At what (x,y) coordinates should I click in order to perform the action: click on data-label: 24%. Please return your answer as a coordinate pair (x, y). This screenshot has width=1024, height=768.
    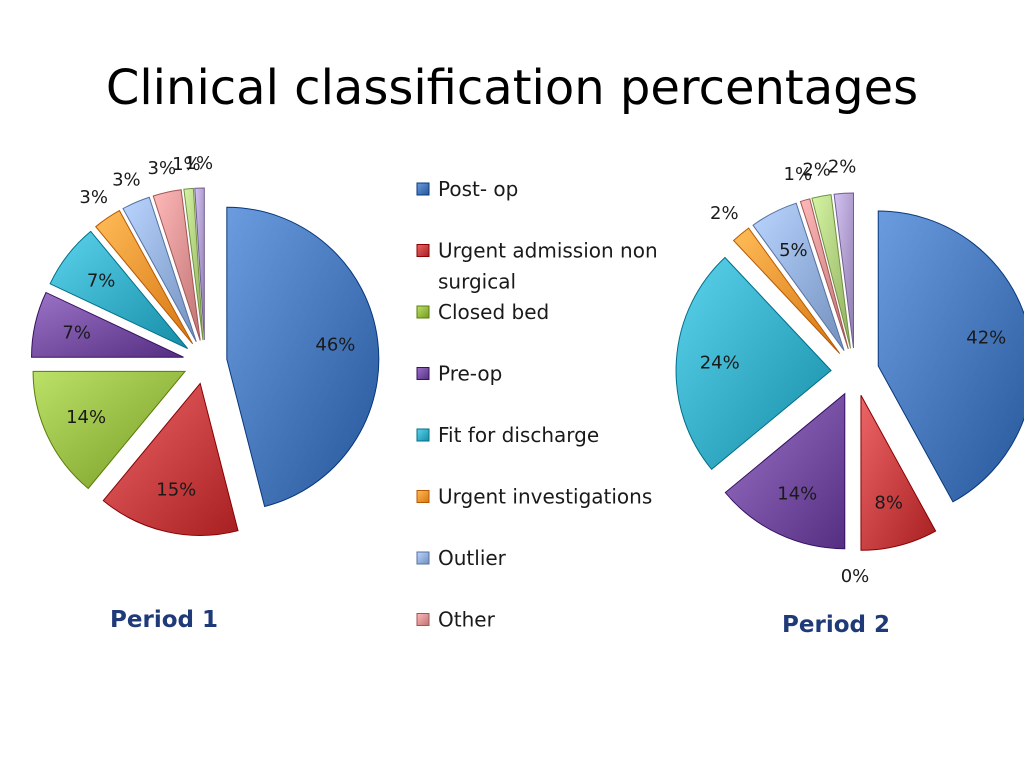
    Looking at the image, I should click on (720, 363).